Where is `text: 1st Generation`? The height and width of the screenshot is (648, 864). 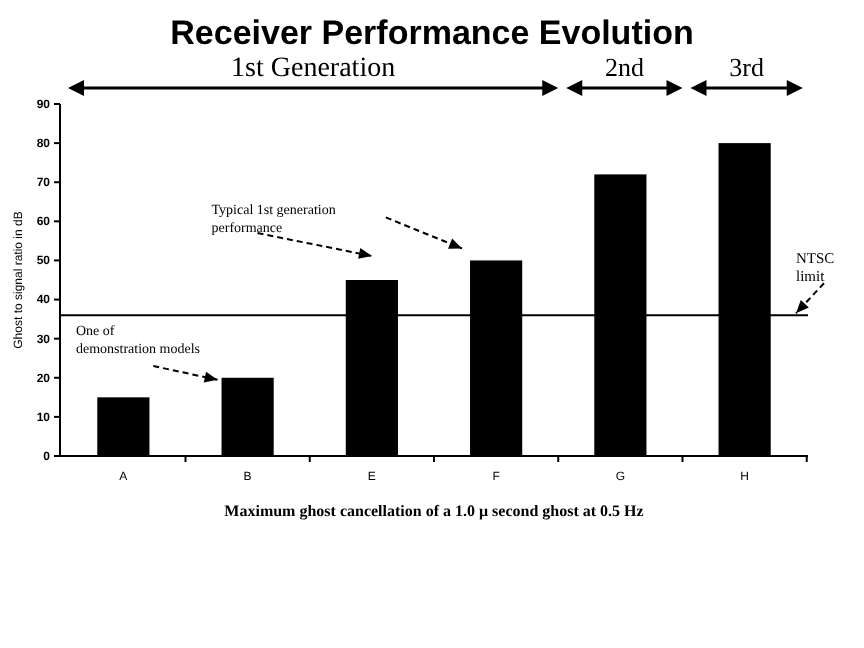
text: 1st Generation is located at coordinates (313, 69).